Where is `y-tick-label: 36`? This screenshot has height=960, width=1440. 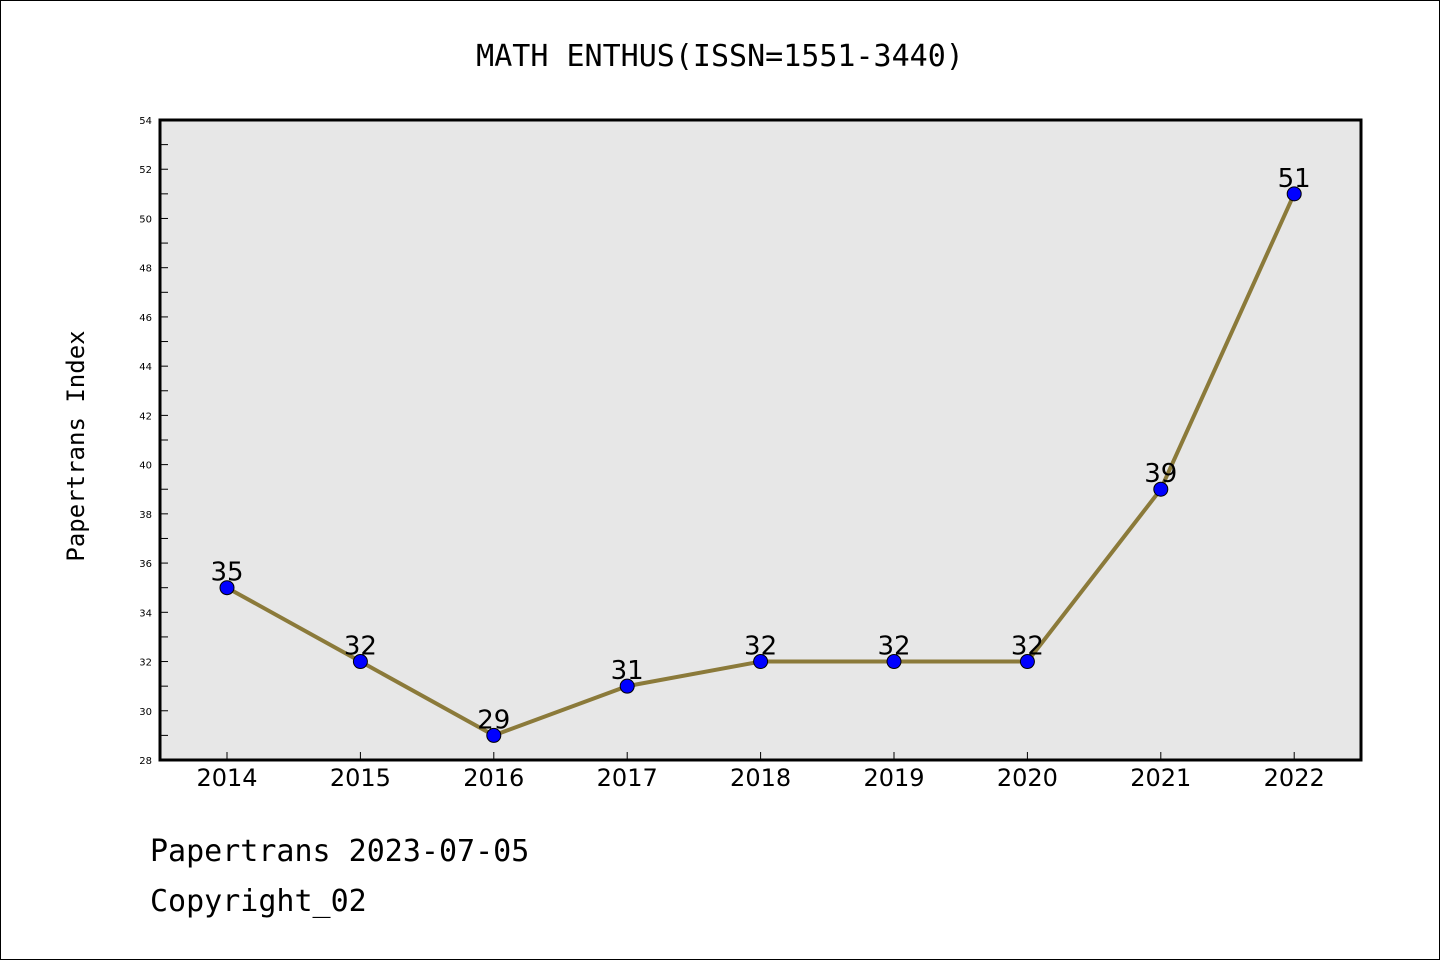
y-tick-label: 36 is located at coordinates (145, 564).